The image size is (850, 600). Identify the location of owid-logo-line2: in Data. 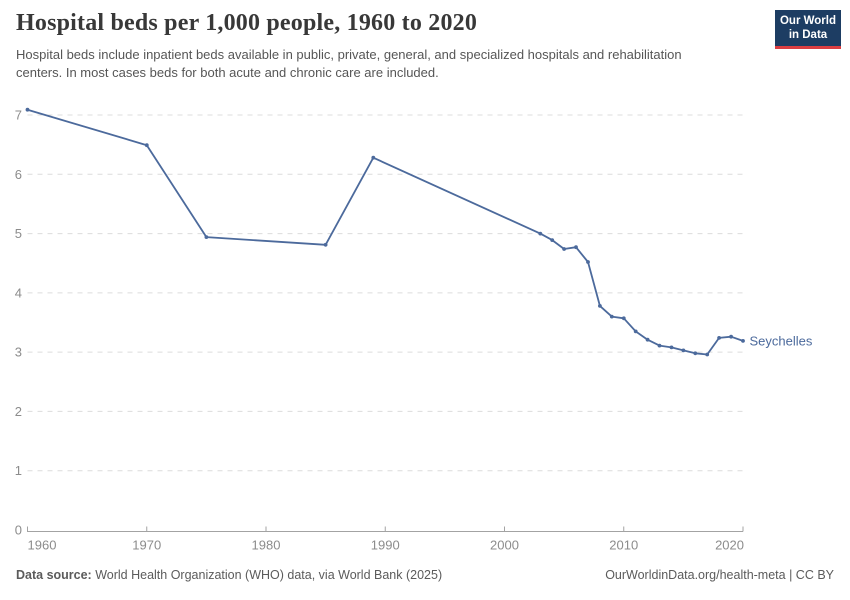
(808, 34).